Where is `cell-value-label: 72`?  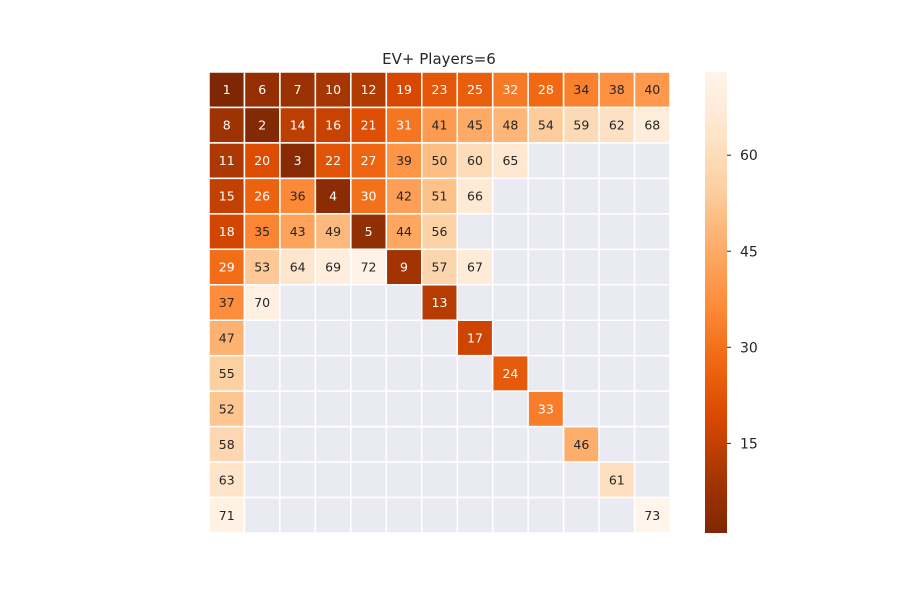
cell-value-label: 72 is located at coordinates (369, 267).